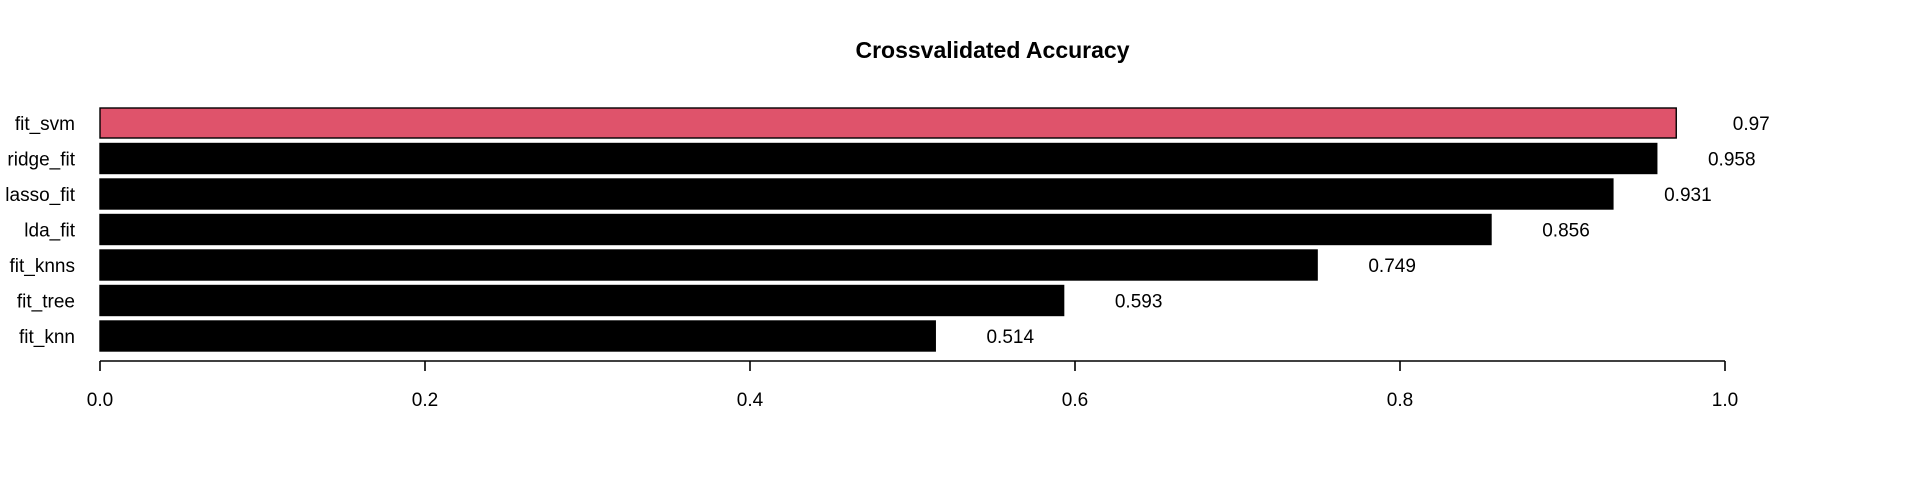 This screenshot has width=1920, height=480. Describe the element at coordinates (1725, 400) in the screenshot. I see `x-tick-label: 1.0` at that location.